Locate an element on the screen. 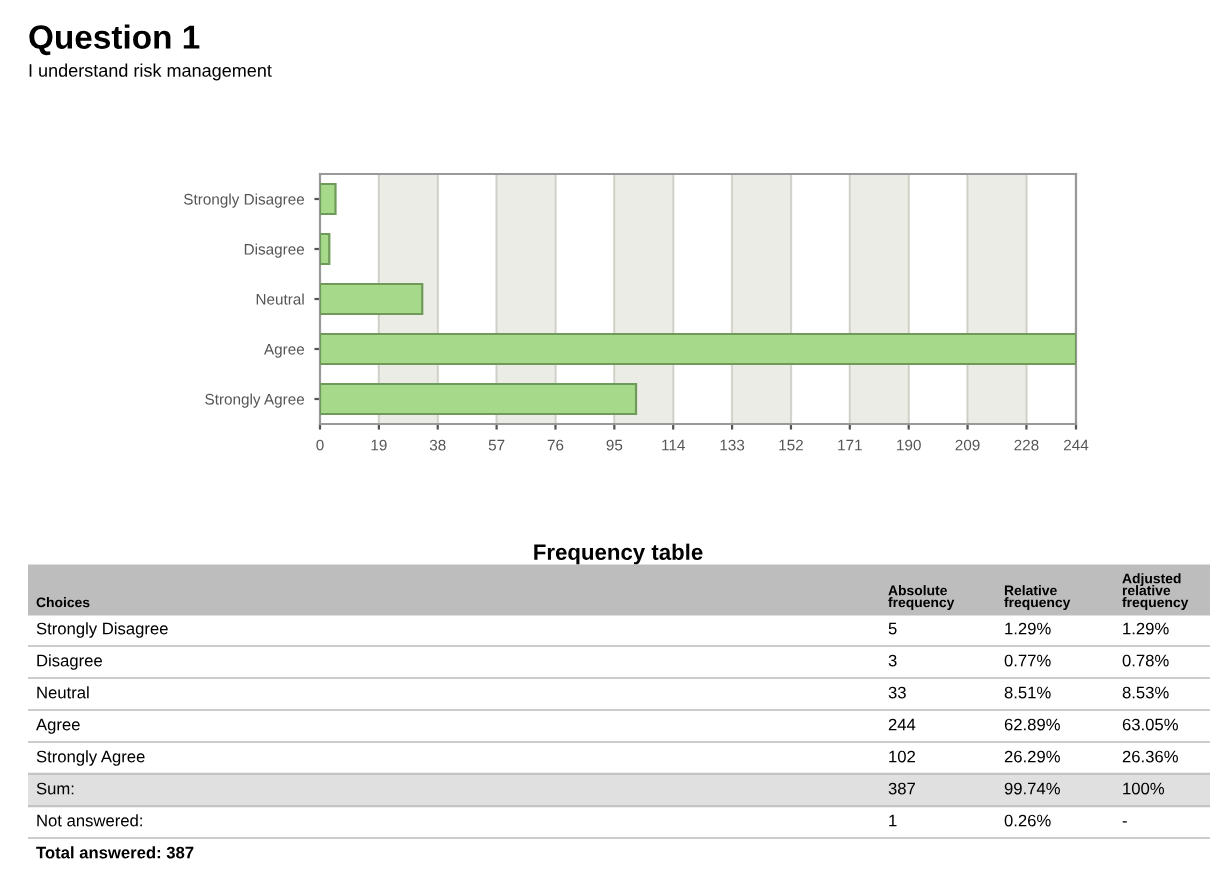 The width and height of the screenshot is (1210, 890). text: Sum: is located at coordinates (55, 788).